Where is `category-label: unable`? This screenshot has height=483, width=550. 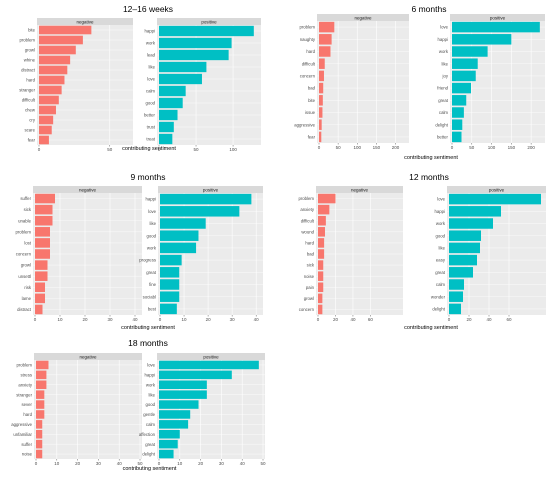
category-label: unable is located at coordinates (25, 220).